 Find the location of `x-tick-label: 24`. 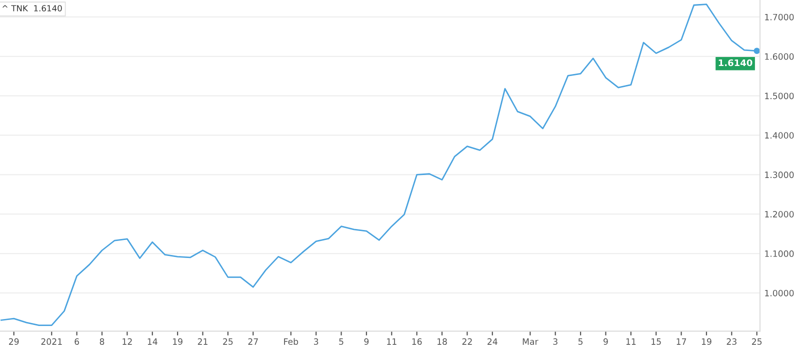

x-tick-label: 24 is located at coordinates (493, 341).